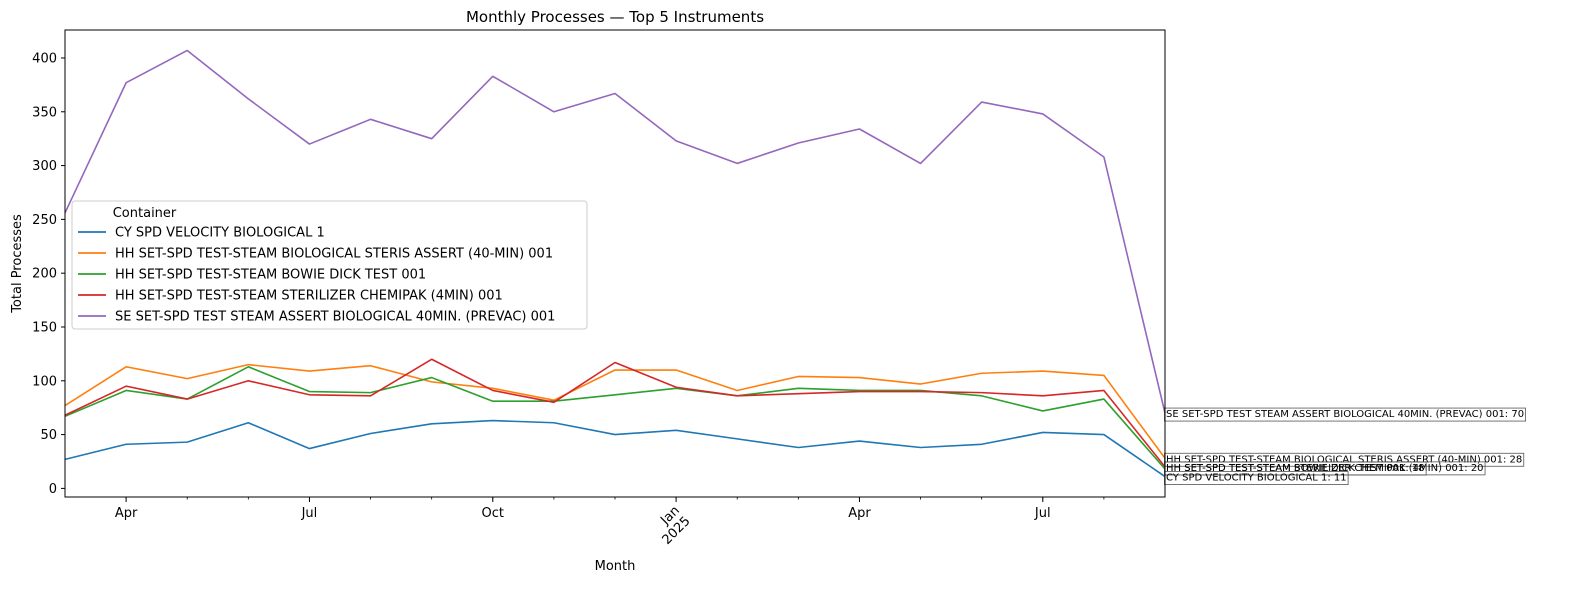  What do you see at coordinates (17, 264) in the screenshot?
I see `y-axis-label: Total Processes` at bounding box center [17, 264].